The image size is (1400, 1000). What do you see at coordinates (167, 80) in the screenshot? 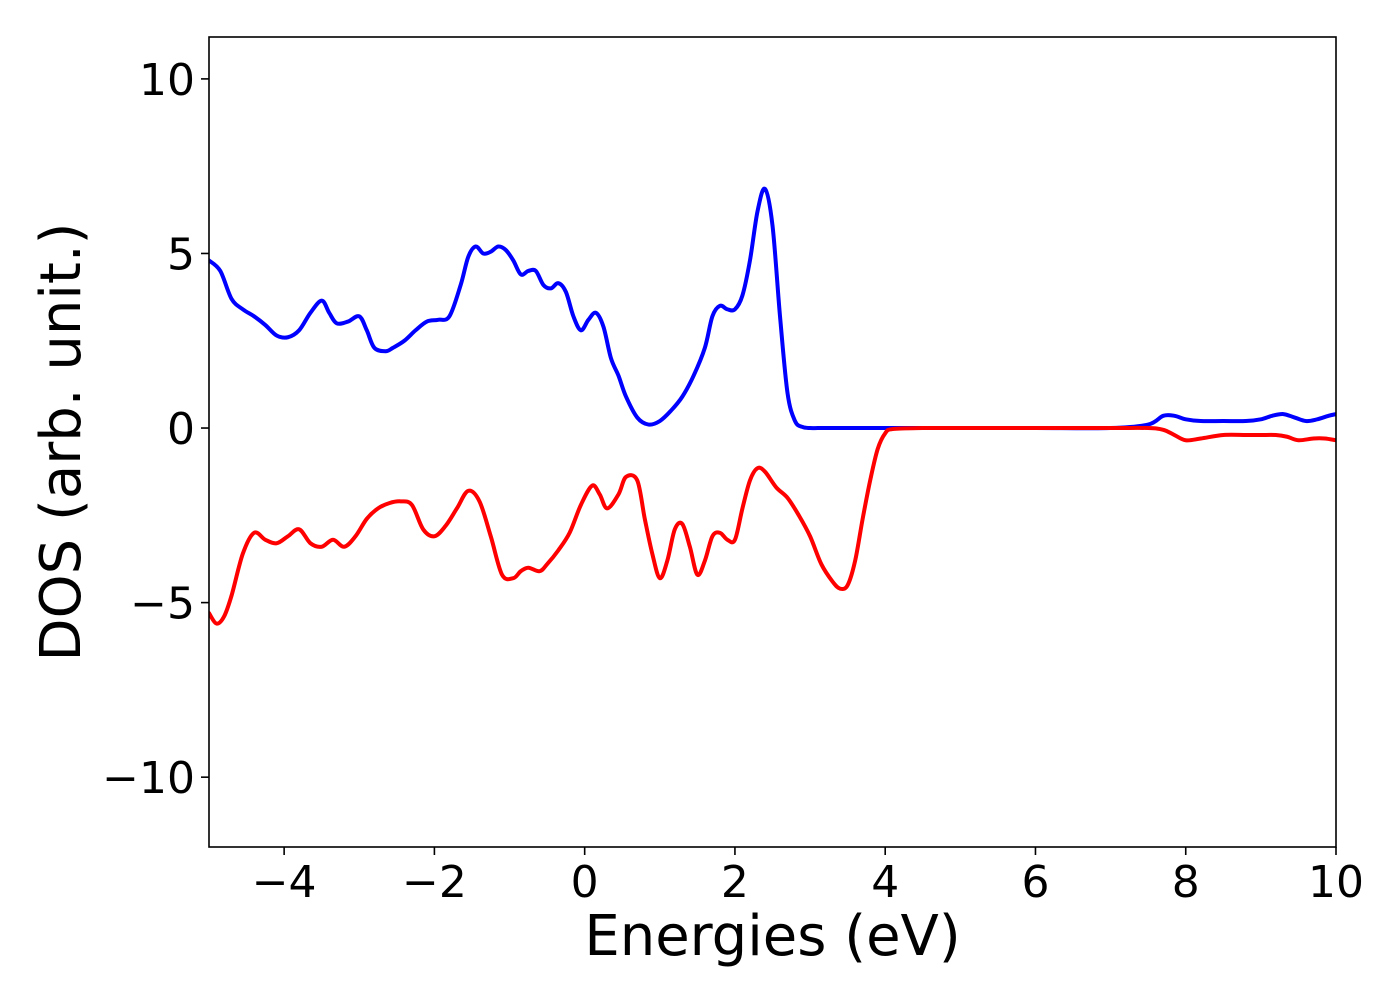
I see `y-tick-label: 10` at bounding box center [167, 80].